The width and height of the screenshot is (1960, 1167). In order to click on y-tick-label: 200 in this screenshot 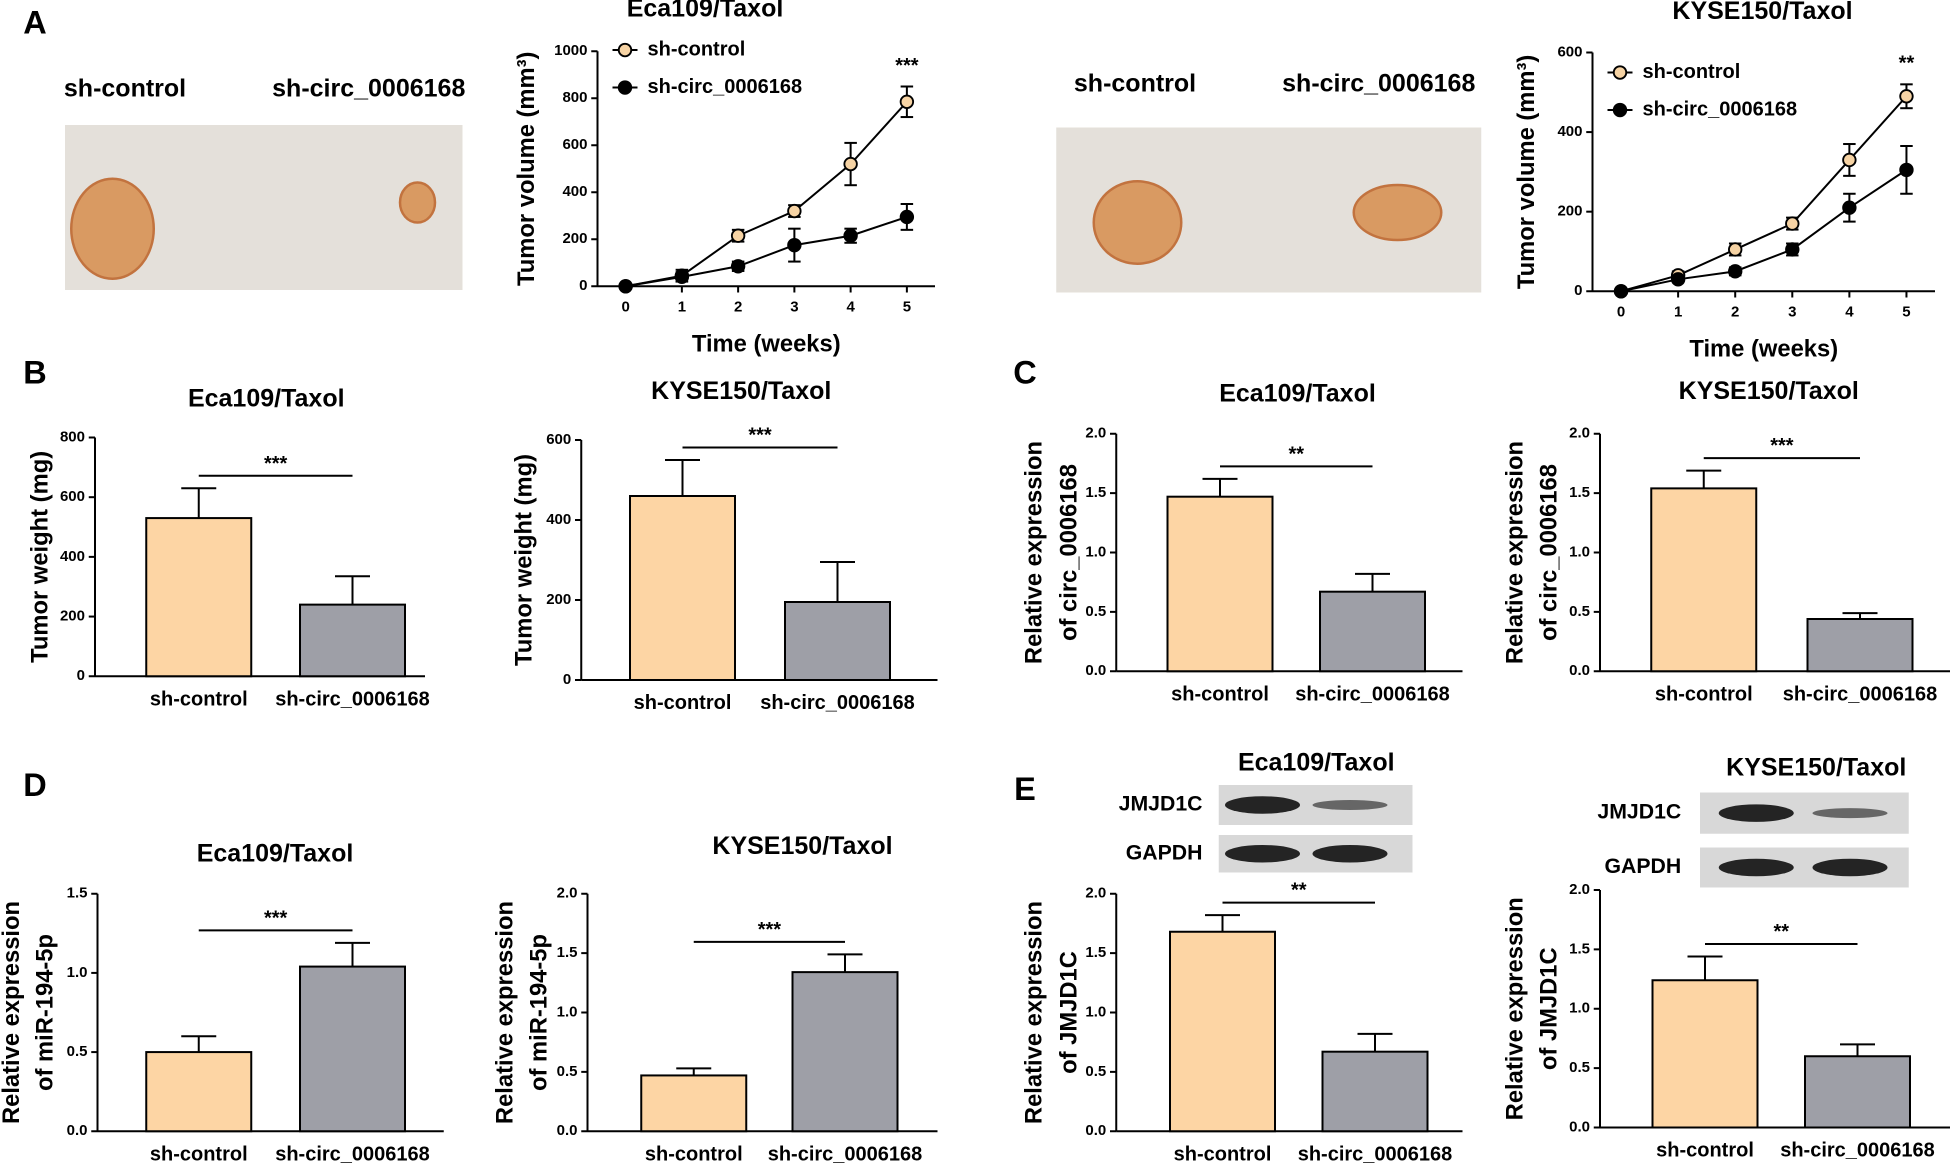, I will do `click(574, 238)`.